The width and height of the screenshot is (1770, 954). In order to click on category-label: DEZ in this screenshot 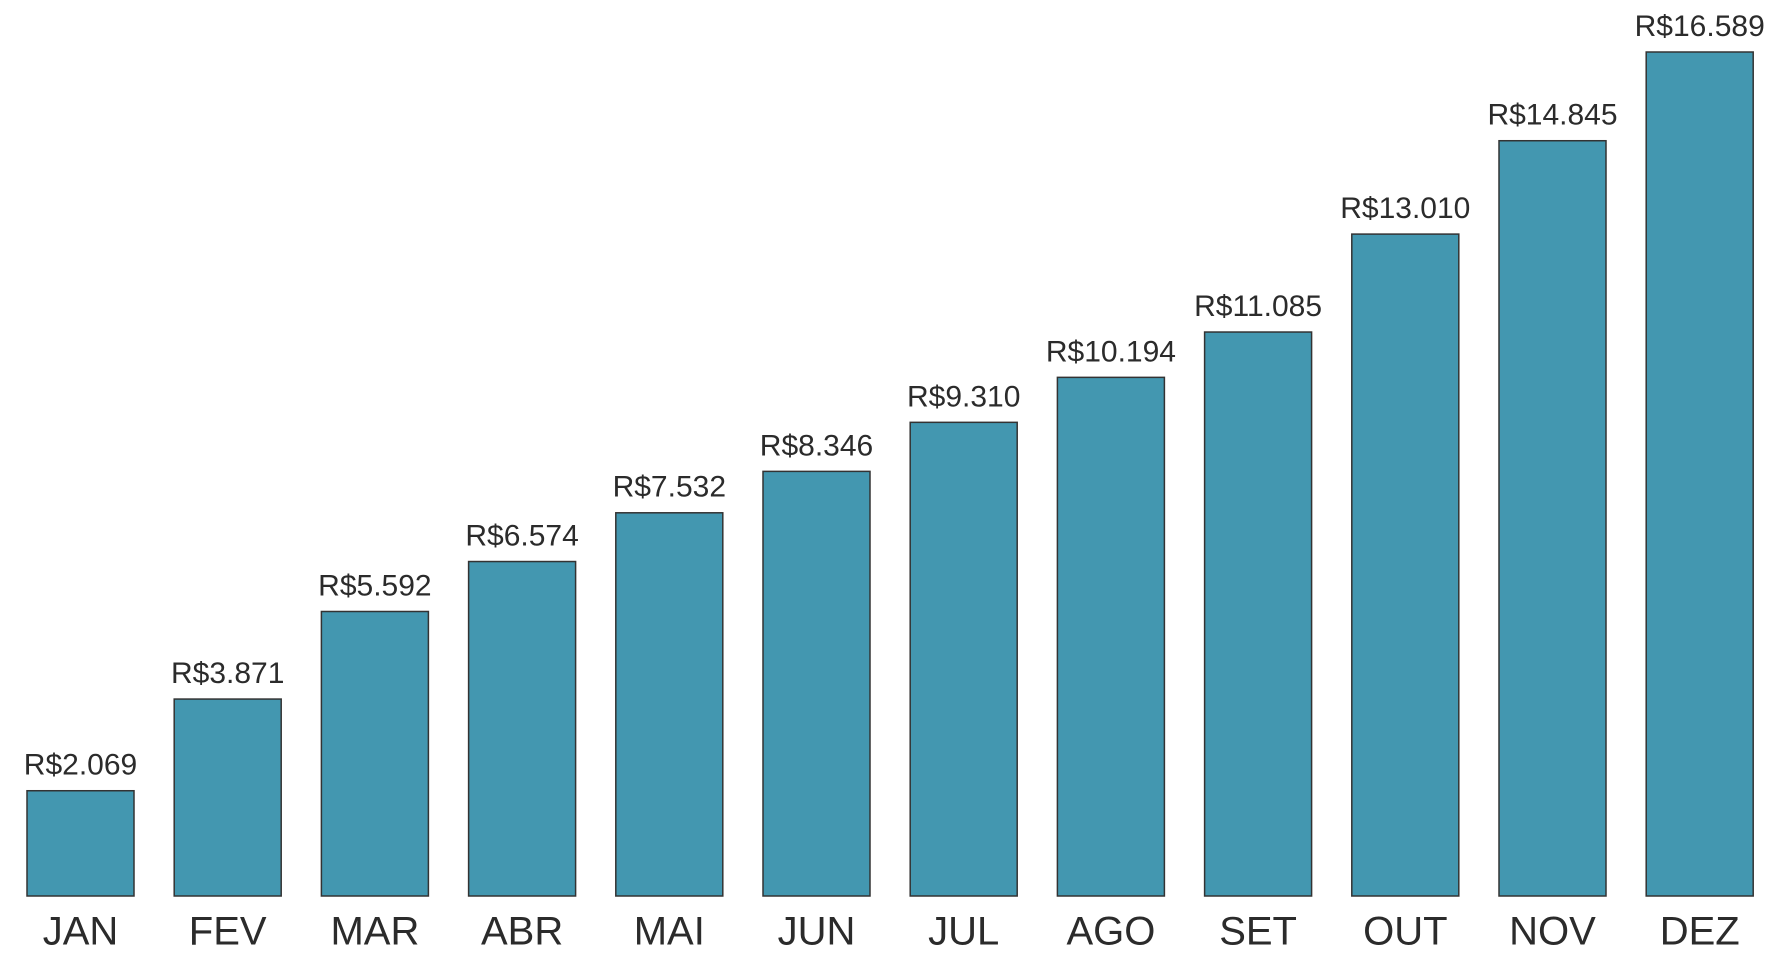, I will do `click(1700, 932)`.